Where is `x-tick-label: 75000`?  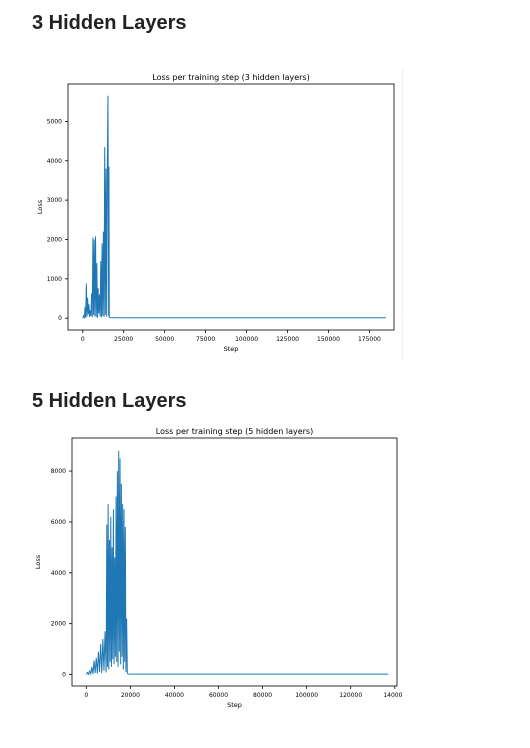
x-tick-label: 75000 is located at coordinates (205, 339).